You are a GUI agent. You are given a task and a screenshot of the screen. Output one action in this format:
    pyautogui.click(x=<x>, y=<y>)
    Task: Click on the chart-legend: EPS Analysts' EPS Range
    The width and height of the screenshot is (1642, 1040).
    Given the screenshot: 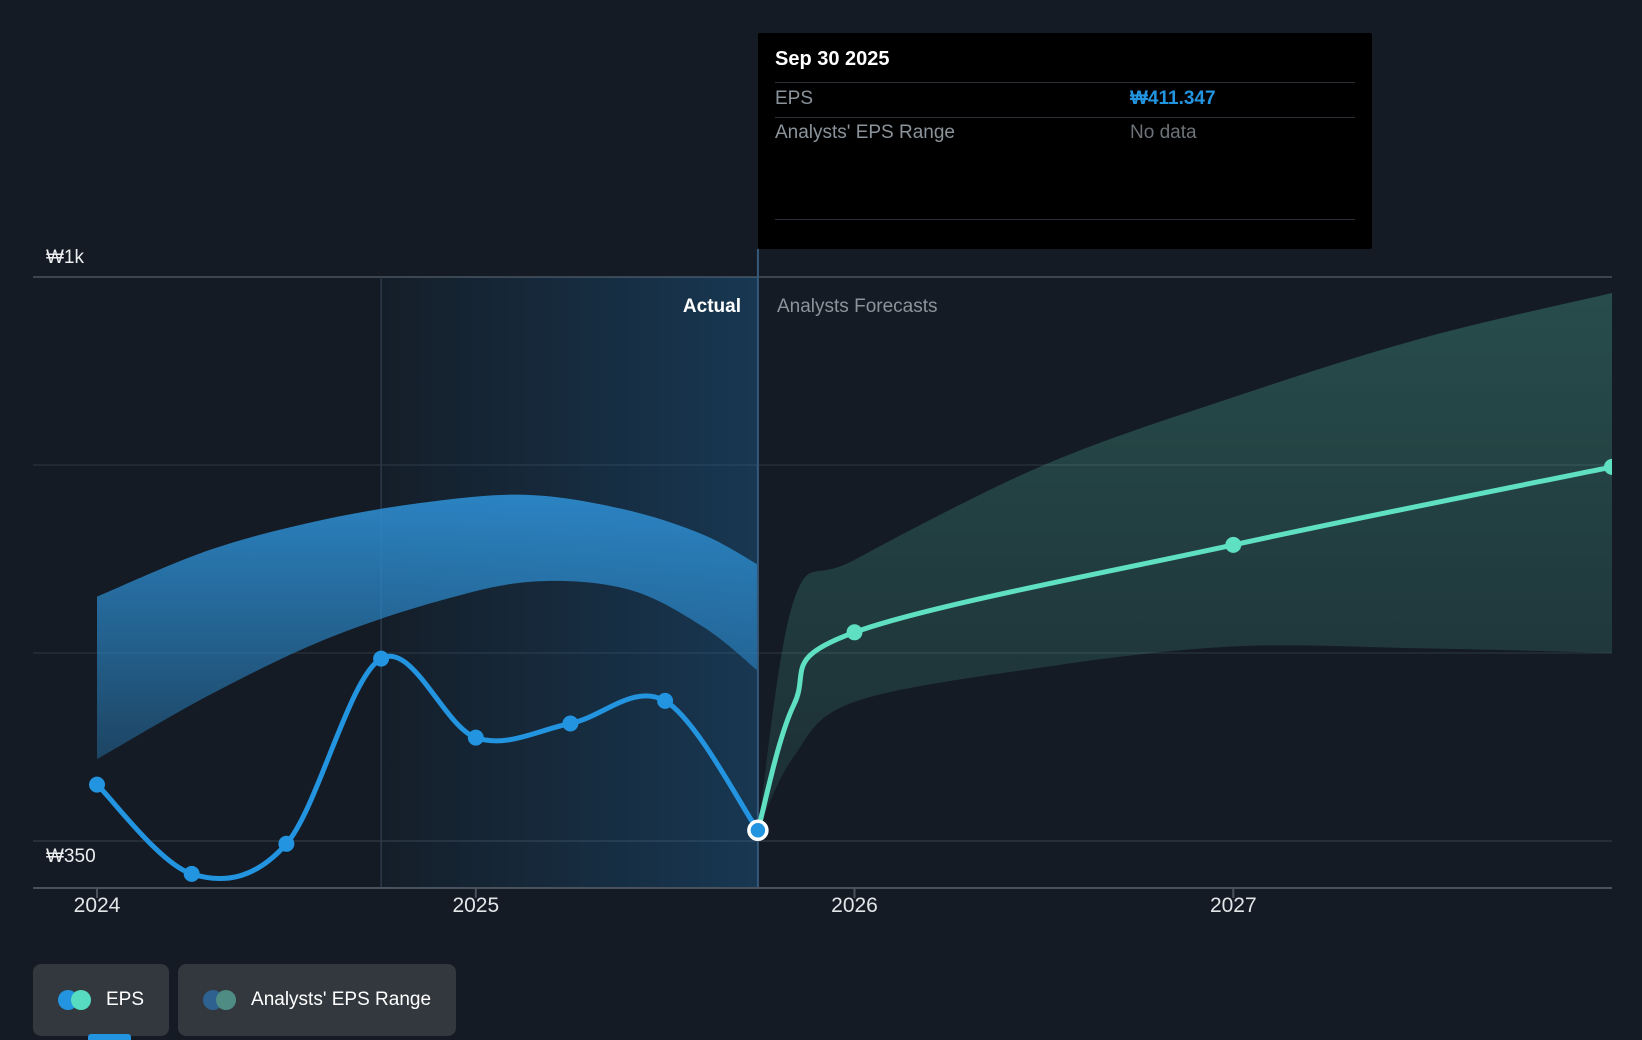 What is the action you would take?
    pyautogui.click(x=245, y=1000)
    